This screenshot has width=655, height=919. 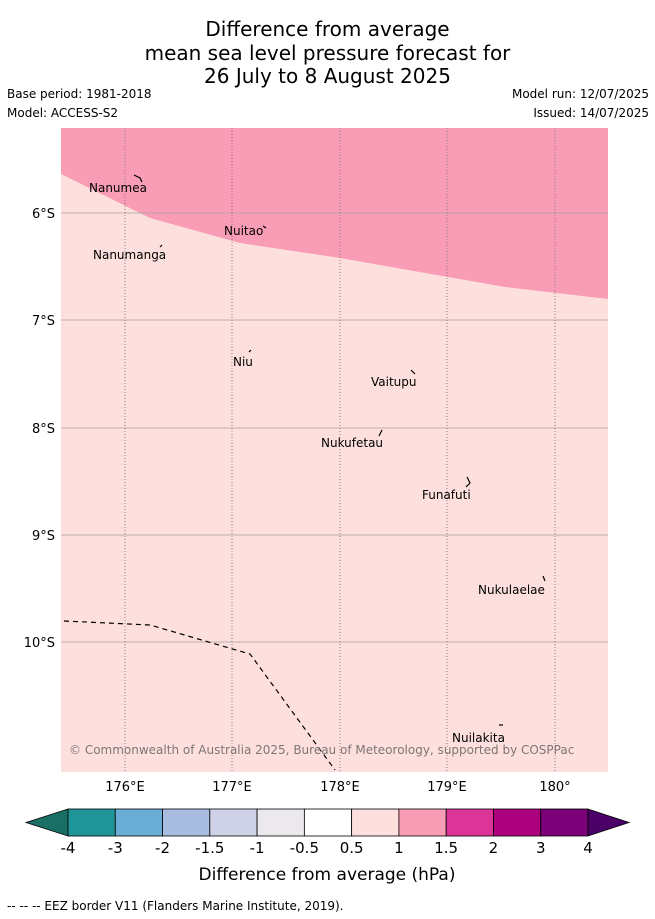 I want to click on island-label-nukufetau: Nukufetau, so click(x=352, y=443).